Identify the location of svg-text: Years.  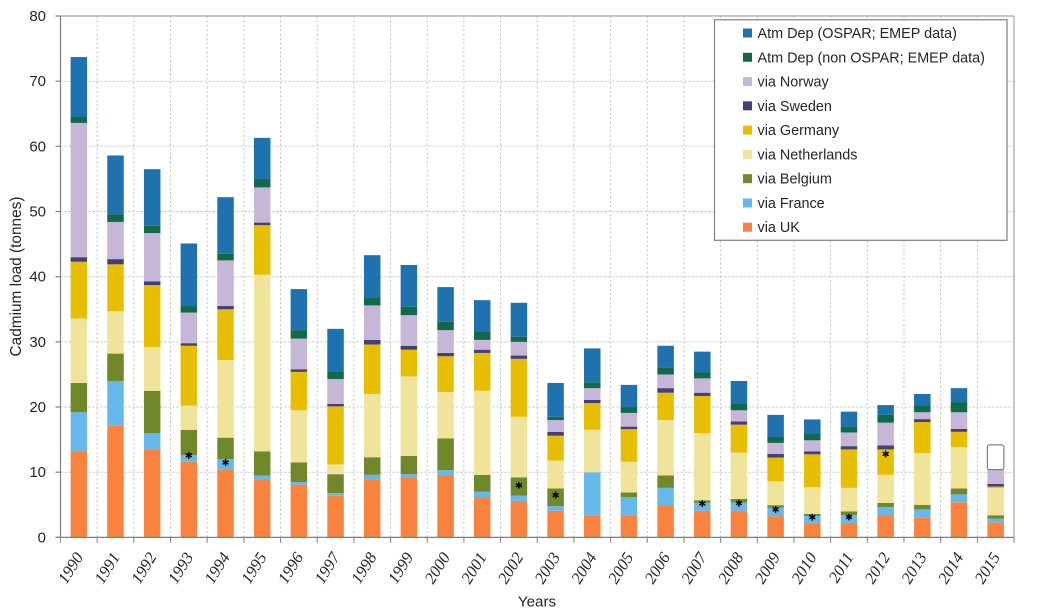
(537, 602).